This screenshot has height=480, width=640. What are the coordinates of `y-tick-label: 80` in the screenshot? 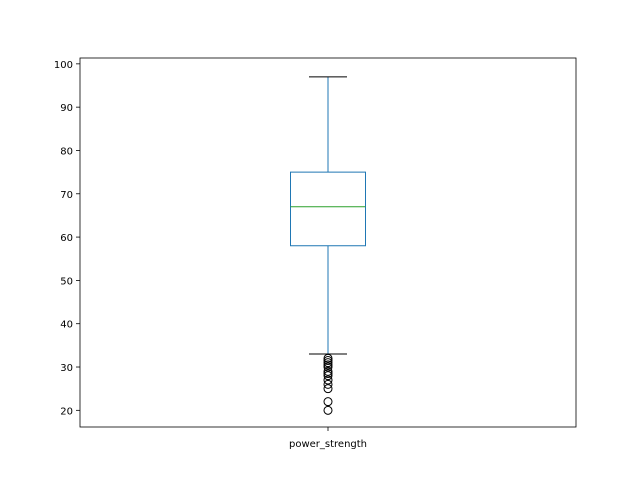 It's located at (66, 151).